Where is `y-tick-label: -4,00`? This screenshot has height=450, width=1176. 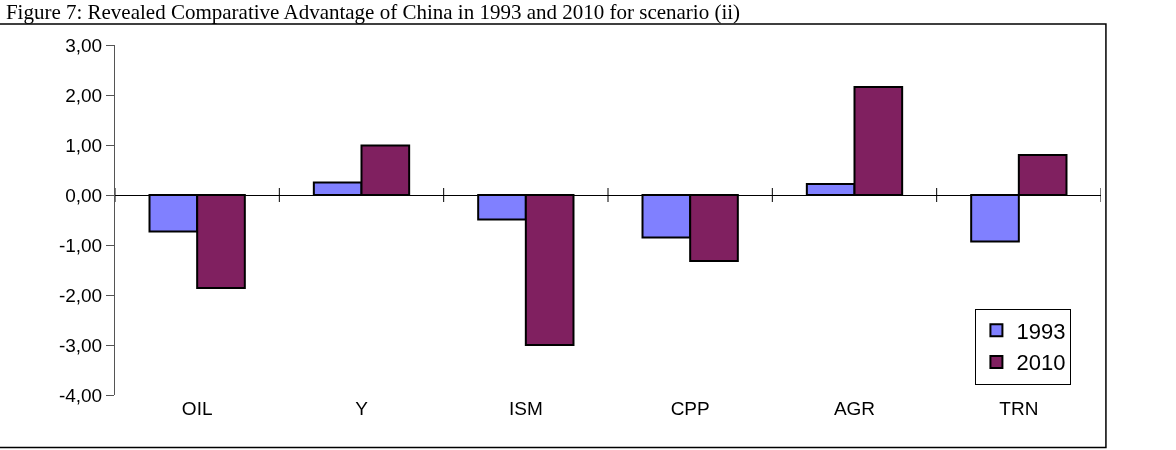 y-tick-label: -4,00 is located at coordinates (80, 395).